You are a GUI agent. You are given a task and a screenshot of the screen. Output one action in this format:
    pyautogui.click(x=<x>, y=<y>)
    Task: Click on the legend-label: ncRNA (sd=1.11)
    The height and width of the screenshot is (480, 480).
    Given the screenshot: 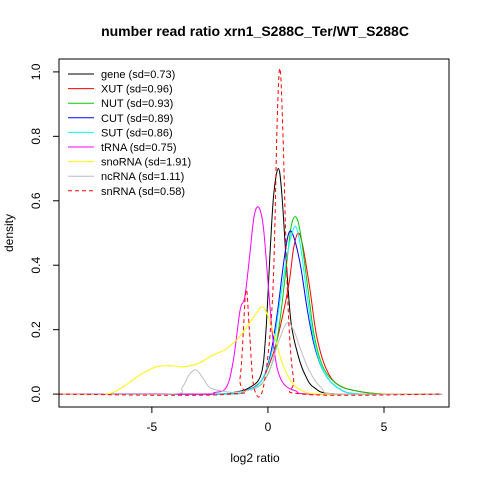 What is the action you would take?
    pyautogui.click(x=142, y=177)
    